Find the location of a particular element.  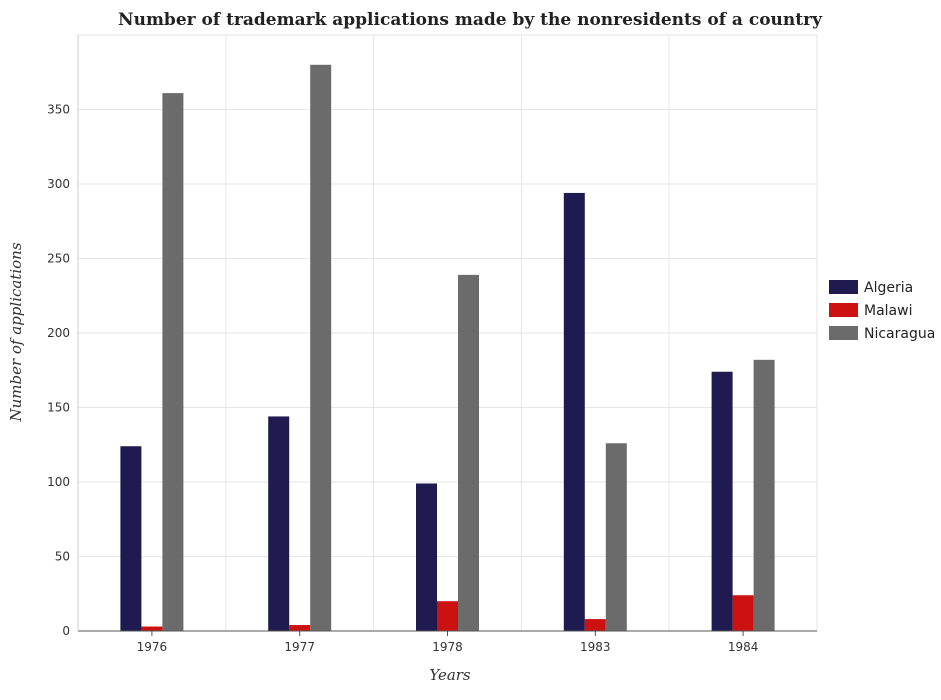

bar-malawi-1983 is located at coordinates (595, 625).